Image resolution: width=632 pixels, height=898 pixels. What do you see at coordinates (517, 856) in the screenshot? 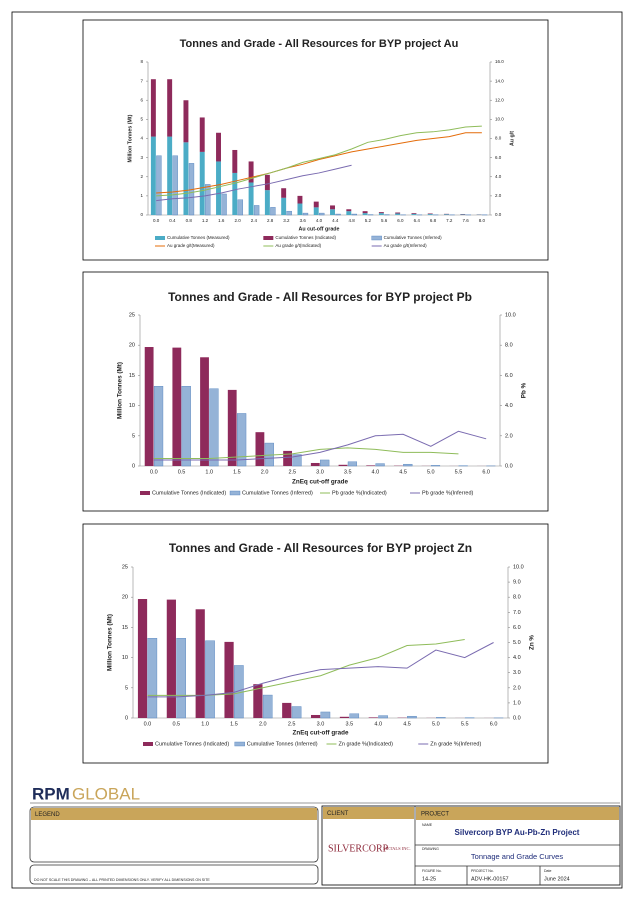
I see `drawing-name: Tonnage and Grade Curves` at bounding box center [517, 856].